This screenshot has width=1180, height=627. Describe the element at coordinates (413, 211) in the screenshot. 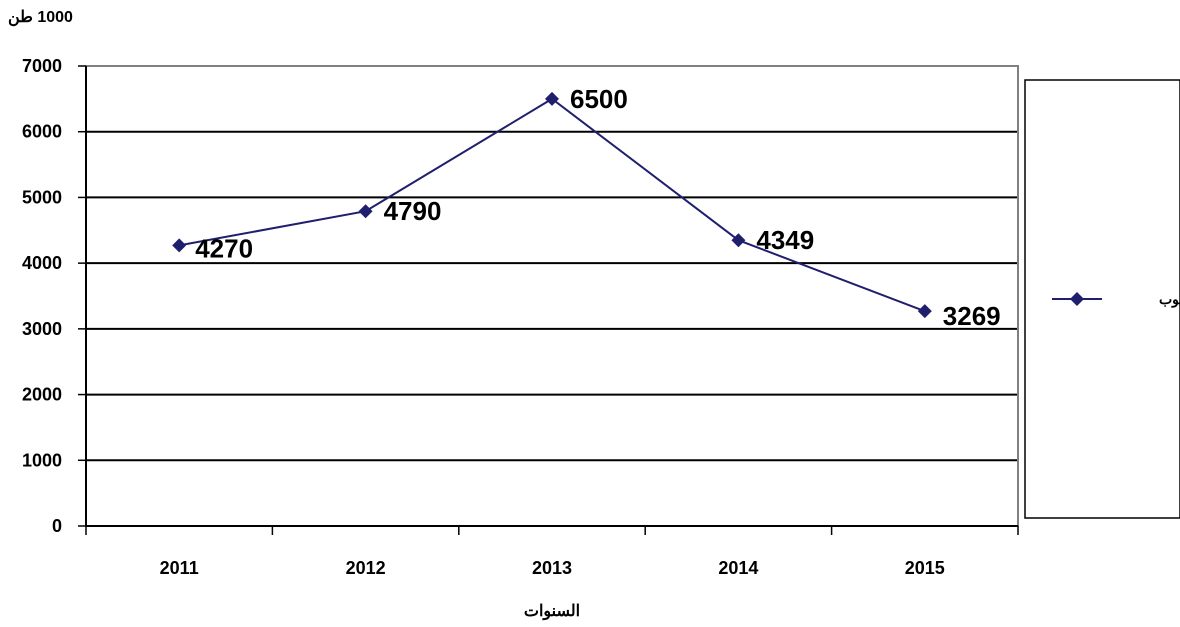

I see `data-label: 4790` at that location.